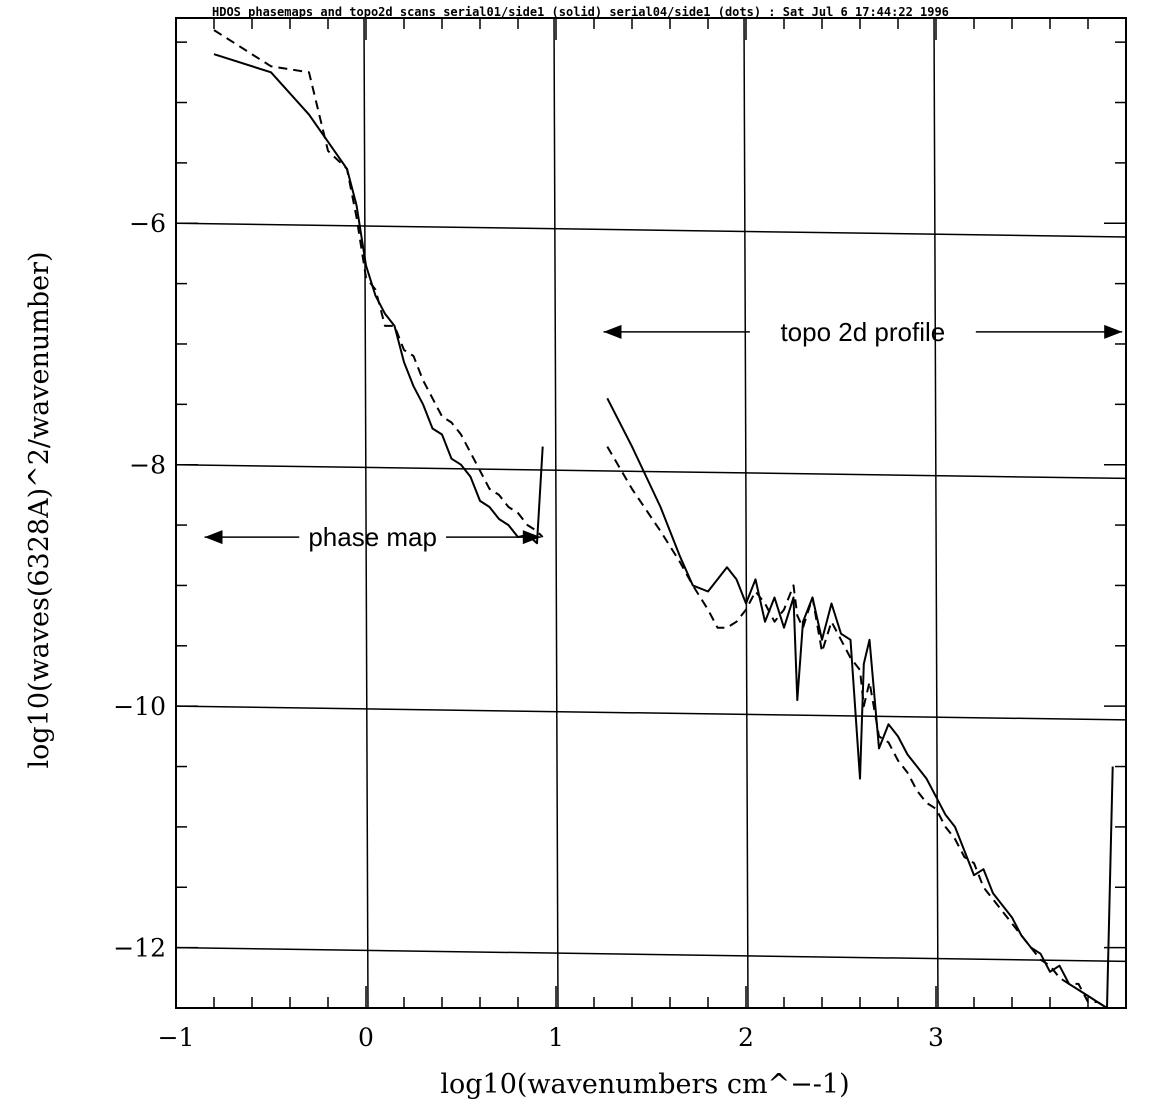 This screenshot has height=1113, width=1163. I want to click on series-dashed-line, so click(378, 283).